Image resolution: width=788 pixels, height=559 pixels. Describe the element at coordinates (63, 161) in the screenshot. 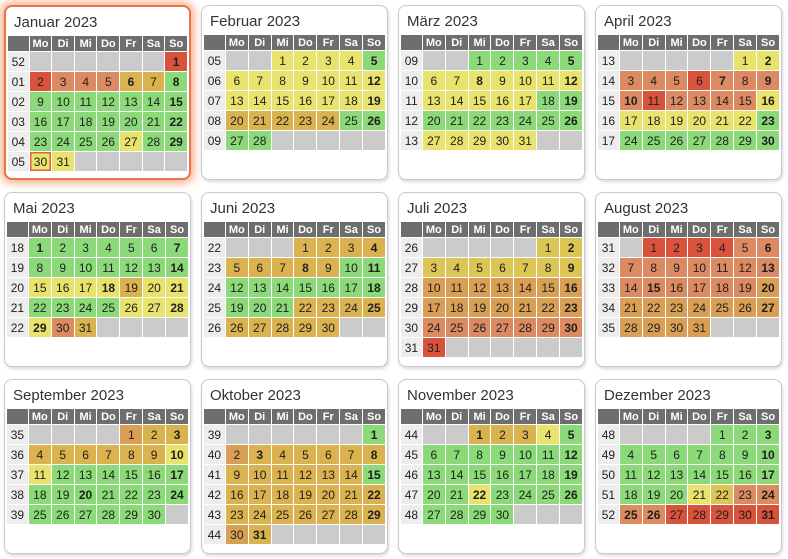

I see `day-cell: 31` at that location.